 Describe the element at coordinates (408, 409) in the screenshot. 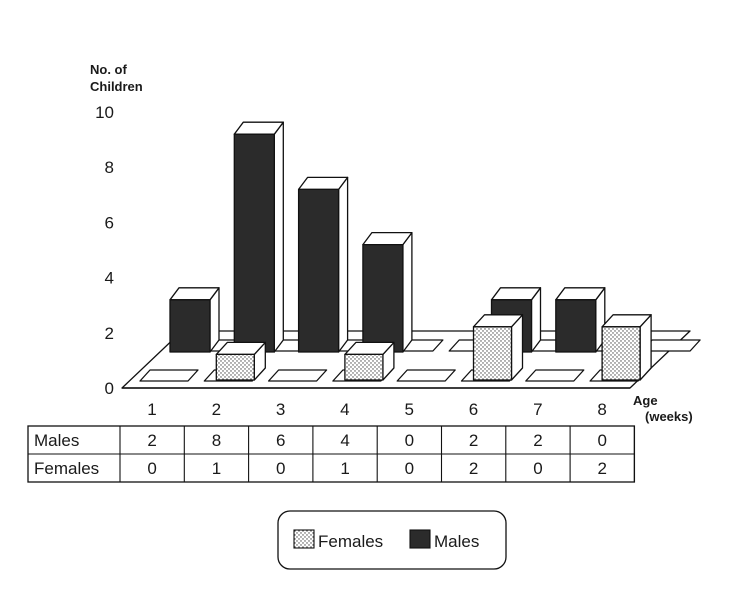

I see `x-tick-label: 5` at that location.